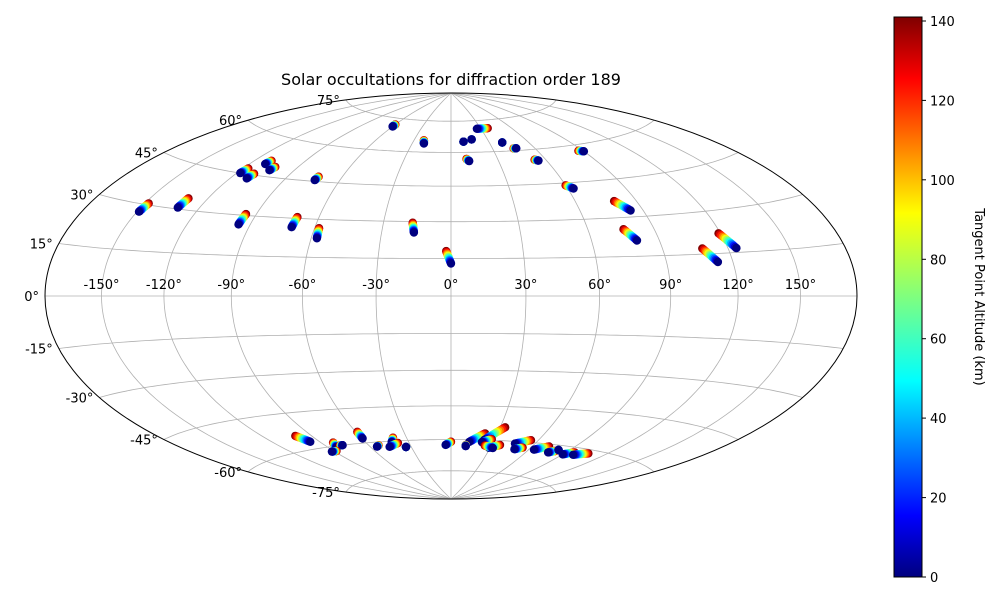  Describe the element at coordinates (164, 285) in the screenshot. I see `lon-tick-label: -120°` at that location.